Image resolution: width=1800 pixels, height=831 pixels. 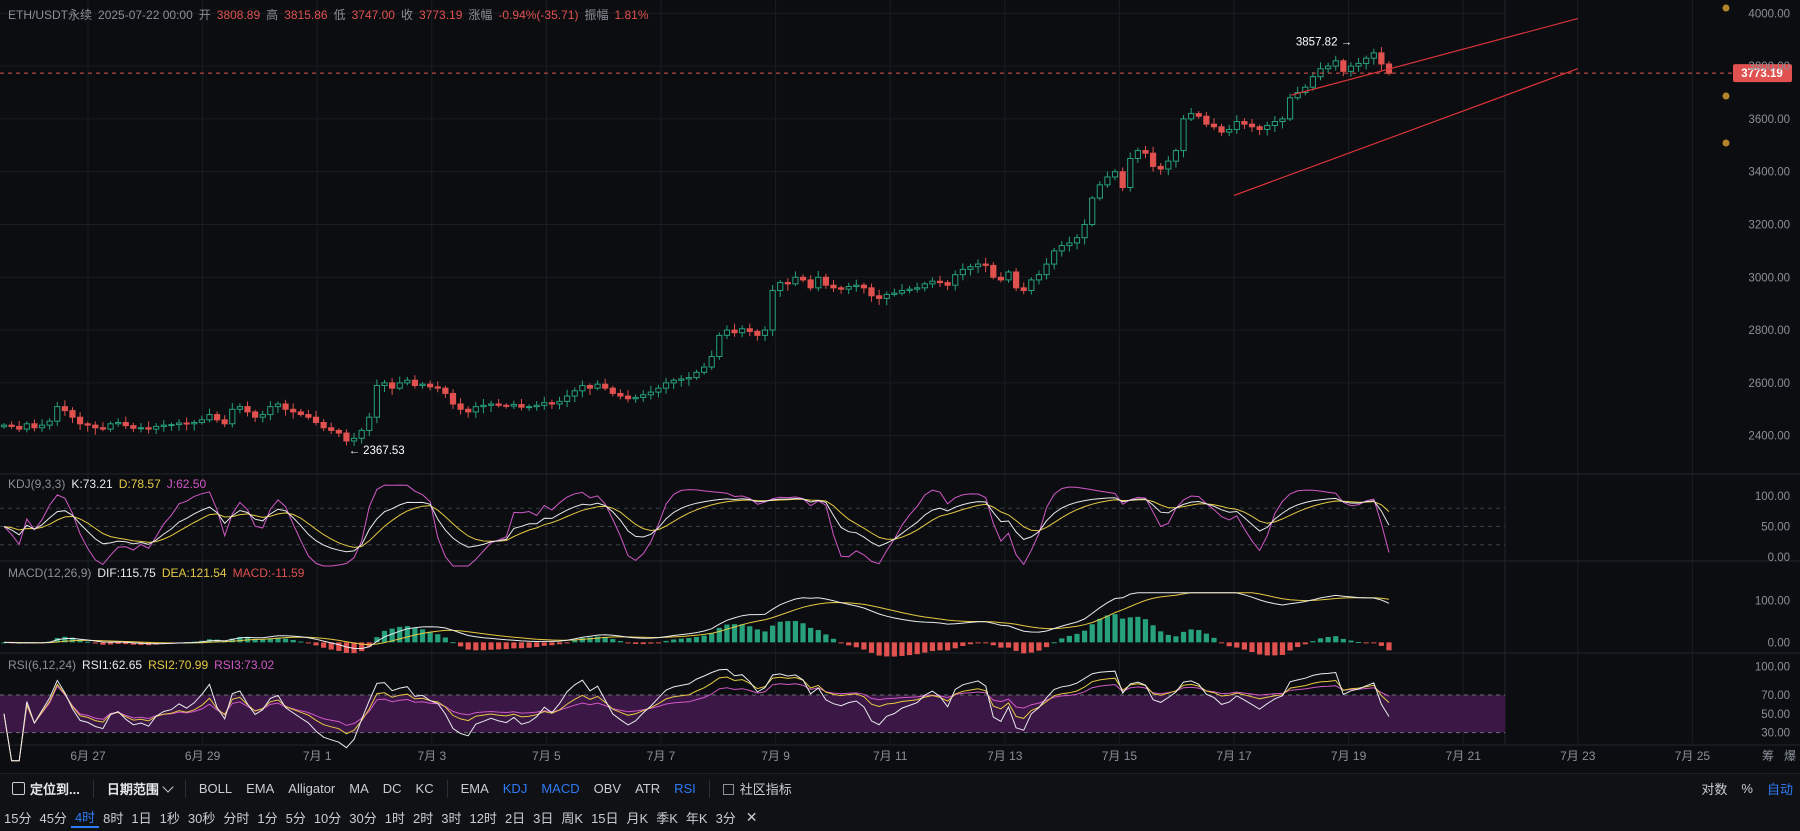 What do you see at coordinates (394, 818) in the screenshot?
I see `timeframe-12: 1时` at bounding box center [394, 818].